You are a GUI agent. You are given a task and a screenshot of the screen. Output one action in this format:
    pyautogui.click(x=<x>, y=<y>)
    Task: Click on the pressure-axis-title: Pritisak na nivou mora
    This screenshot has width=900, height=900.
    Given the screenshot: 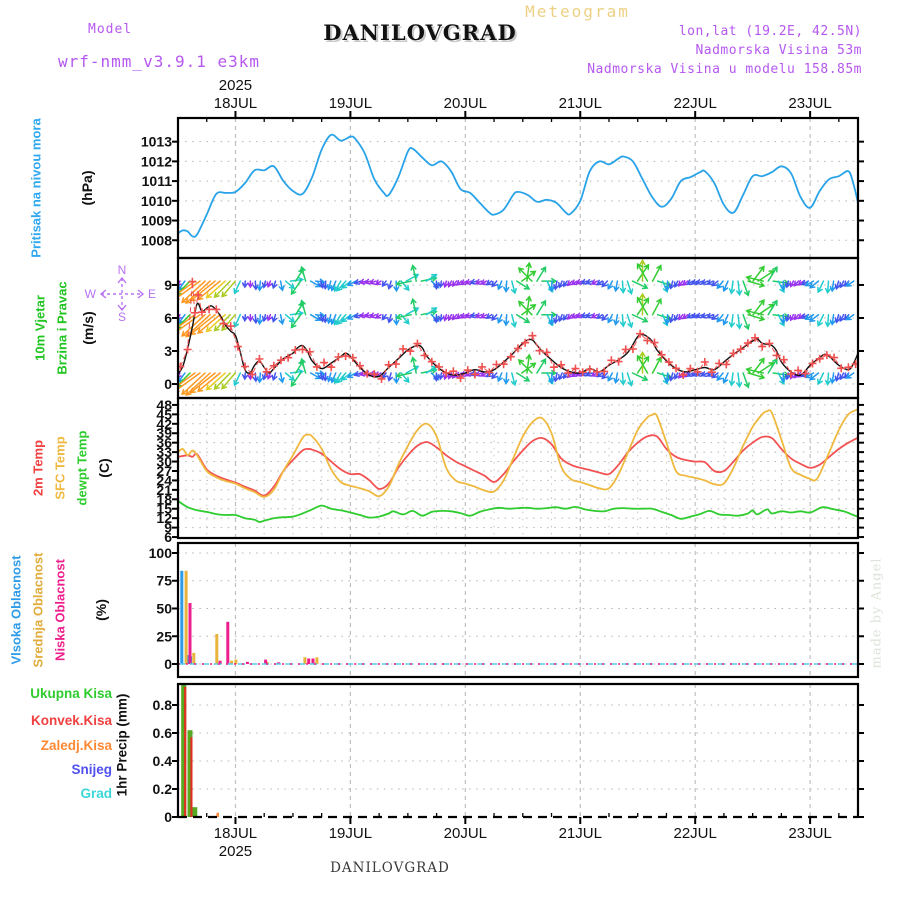 What is the action you would take?
    pyautogui.click(x=36, y=188)
    